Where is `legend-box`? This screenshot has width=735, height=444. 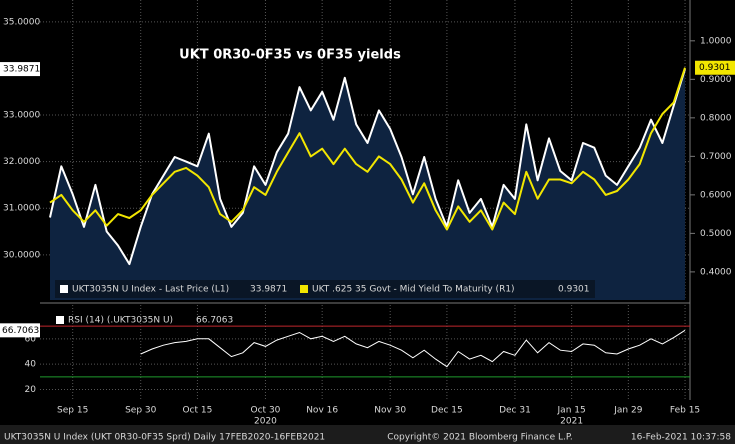 legend-box is located at coordinates (325, 289).